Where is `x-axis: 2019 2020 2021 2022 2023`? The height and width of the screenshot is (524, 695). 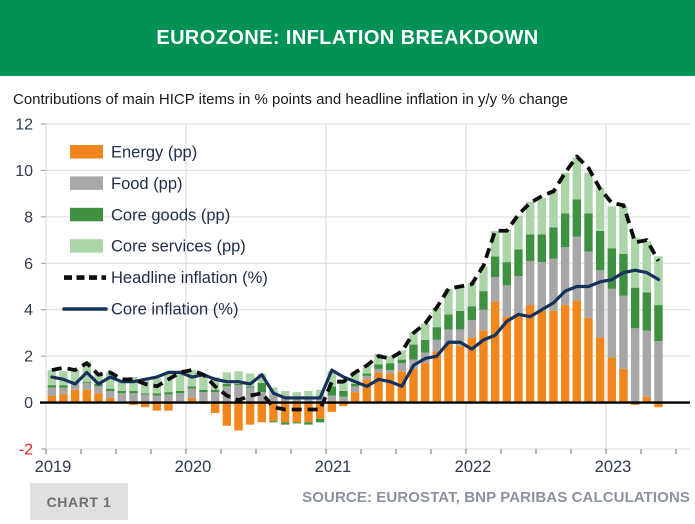 x-axis: 2019 2020 2021 2022 2023 is located at coordinates (356, 462).